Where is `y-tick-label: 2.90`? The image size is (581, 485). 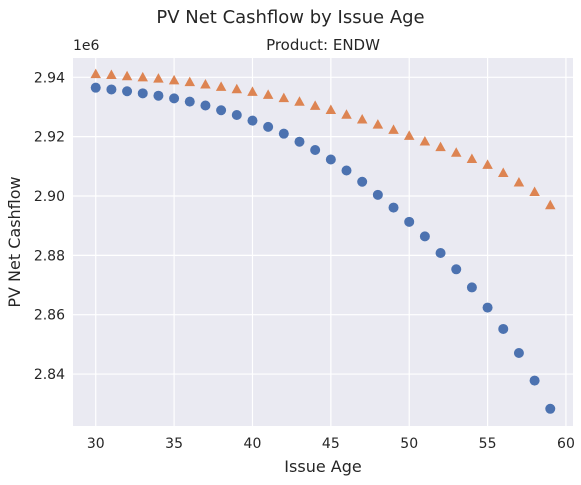
y-tick-label: 2.90 is located at coordinates (49, 197).